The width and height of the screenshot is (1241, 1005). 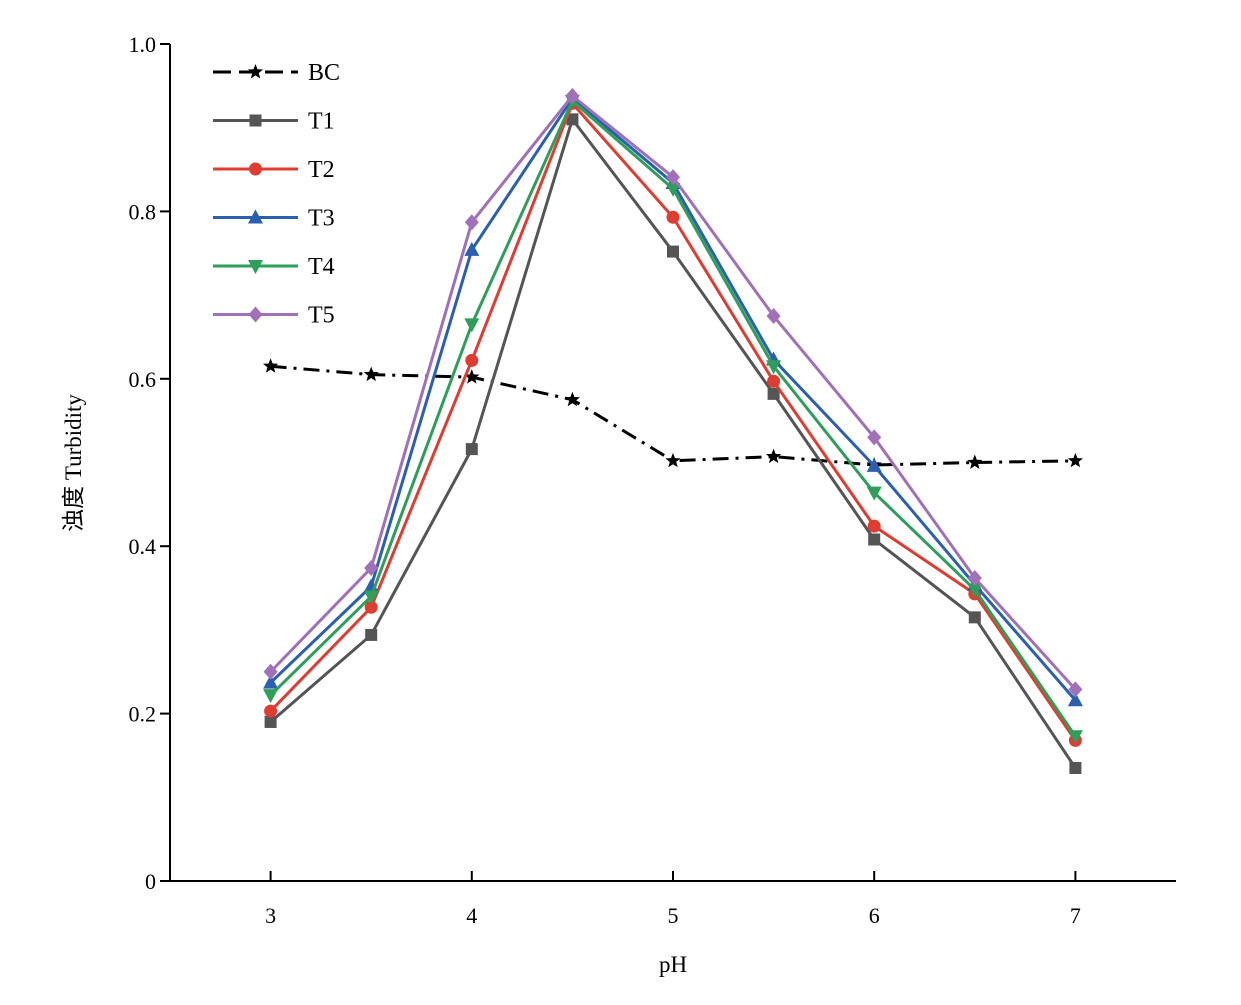 I want to click on x-tick-label: 7, so click(x=1075, y=915).